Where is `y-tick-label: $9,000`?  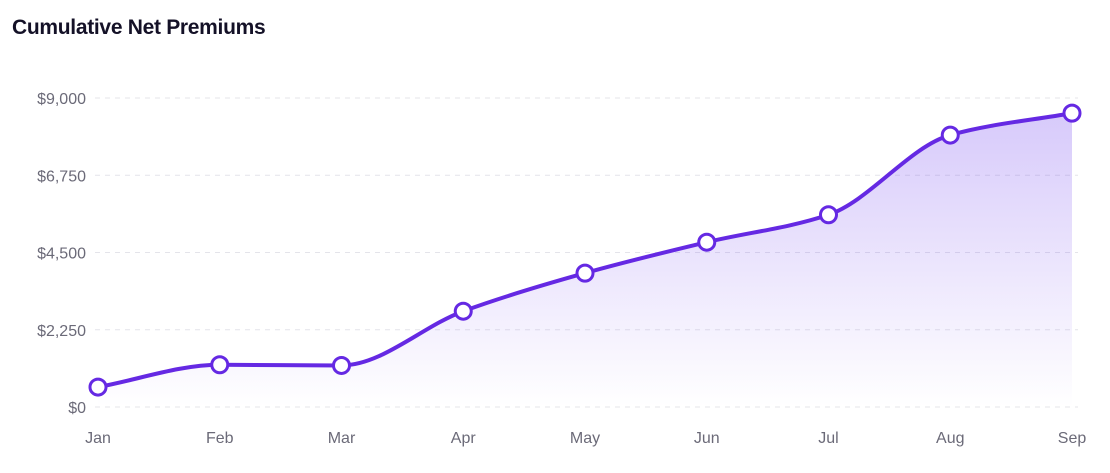 y-tick-label: $9,000 is located at coordinates (61, 99).